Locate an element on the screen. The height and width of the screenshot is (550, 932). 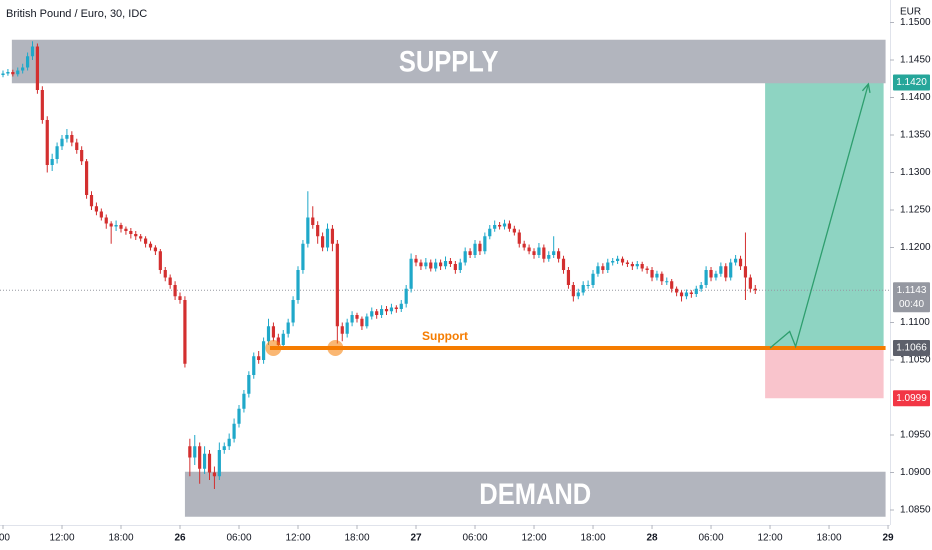
entry-tag-label: 1.1066 is located at coordinates (911, 348).